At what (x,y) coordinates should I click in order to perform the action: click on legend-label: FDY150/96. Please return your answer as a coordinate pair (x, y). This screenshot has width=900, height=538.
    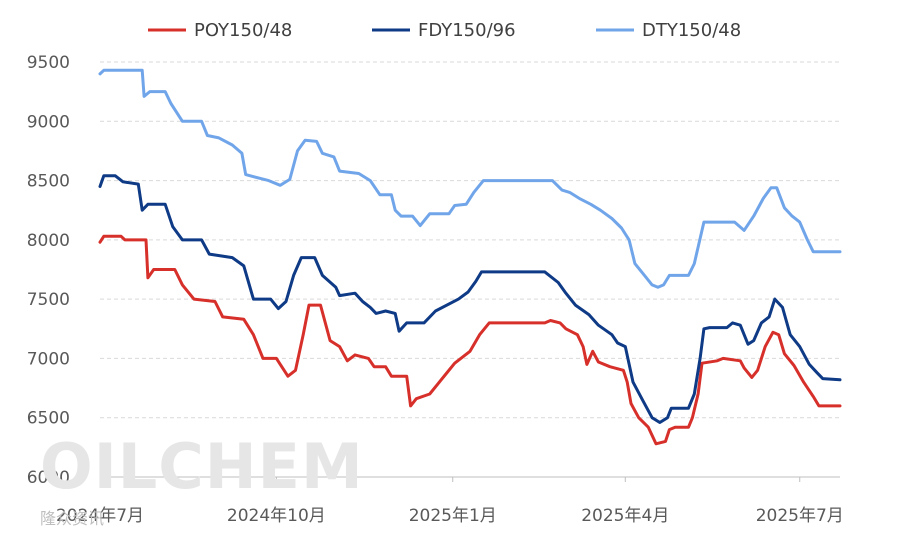
    Looking at the image, I should click on (467, 30).